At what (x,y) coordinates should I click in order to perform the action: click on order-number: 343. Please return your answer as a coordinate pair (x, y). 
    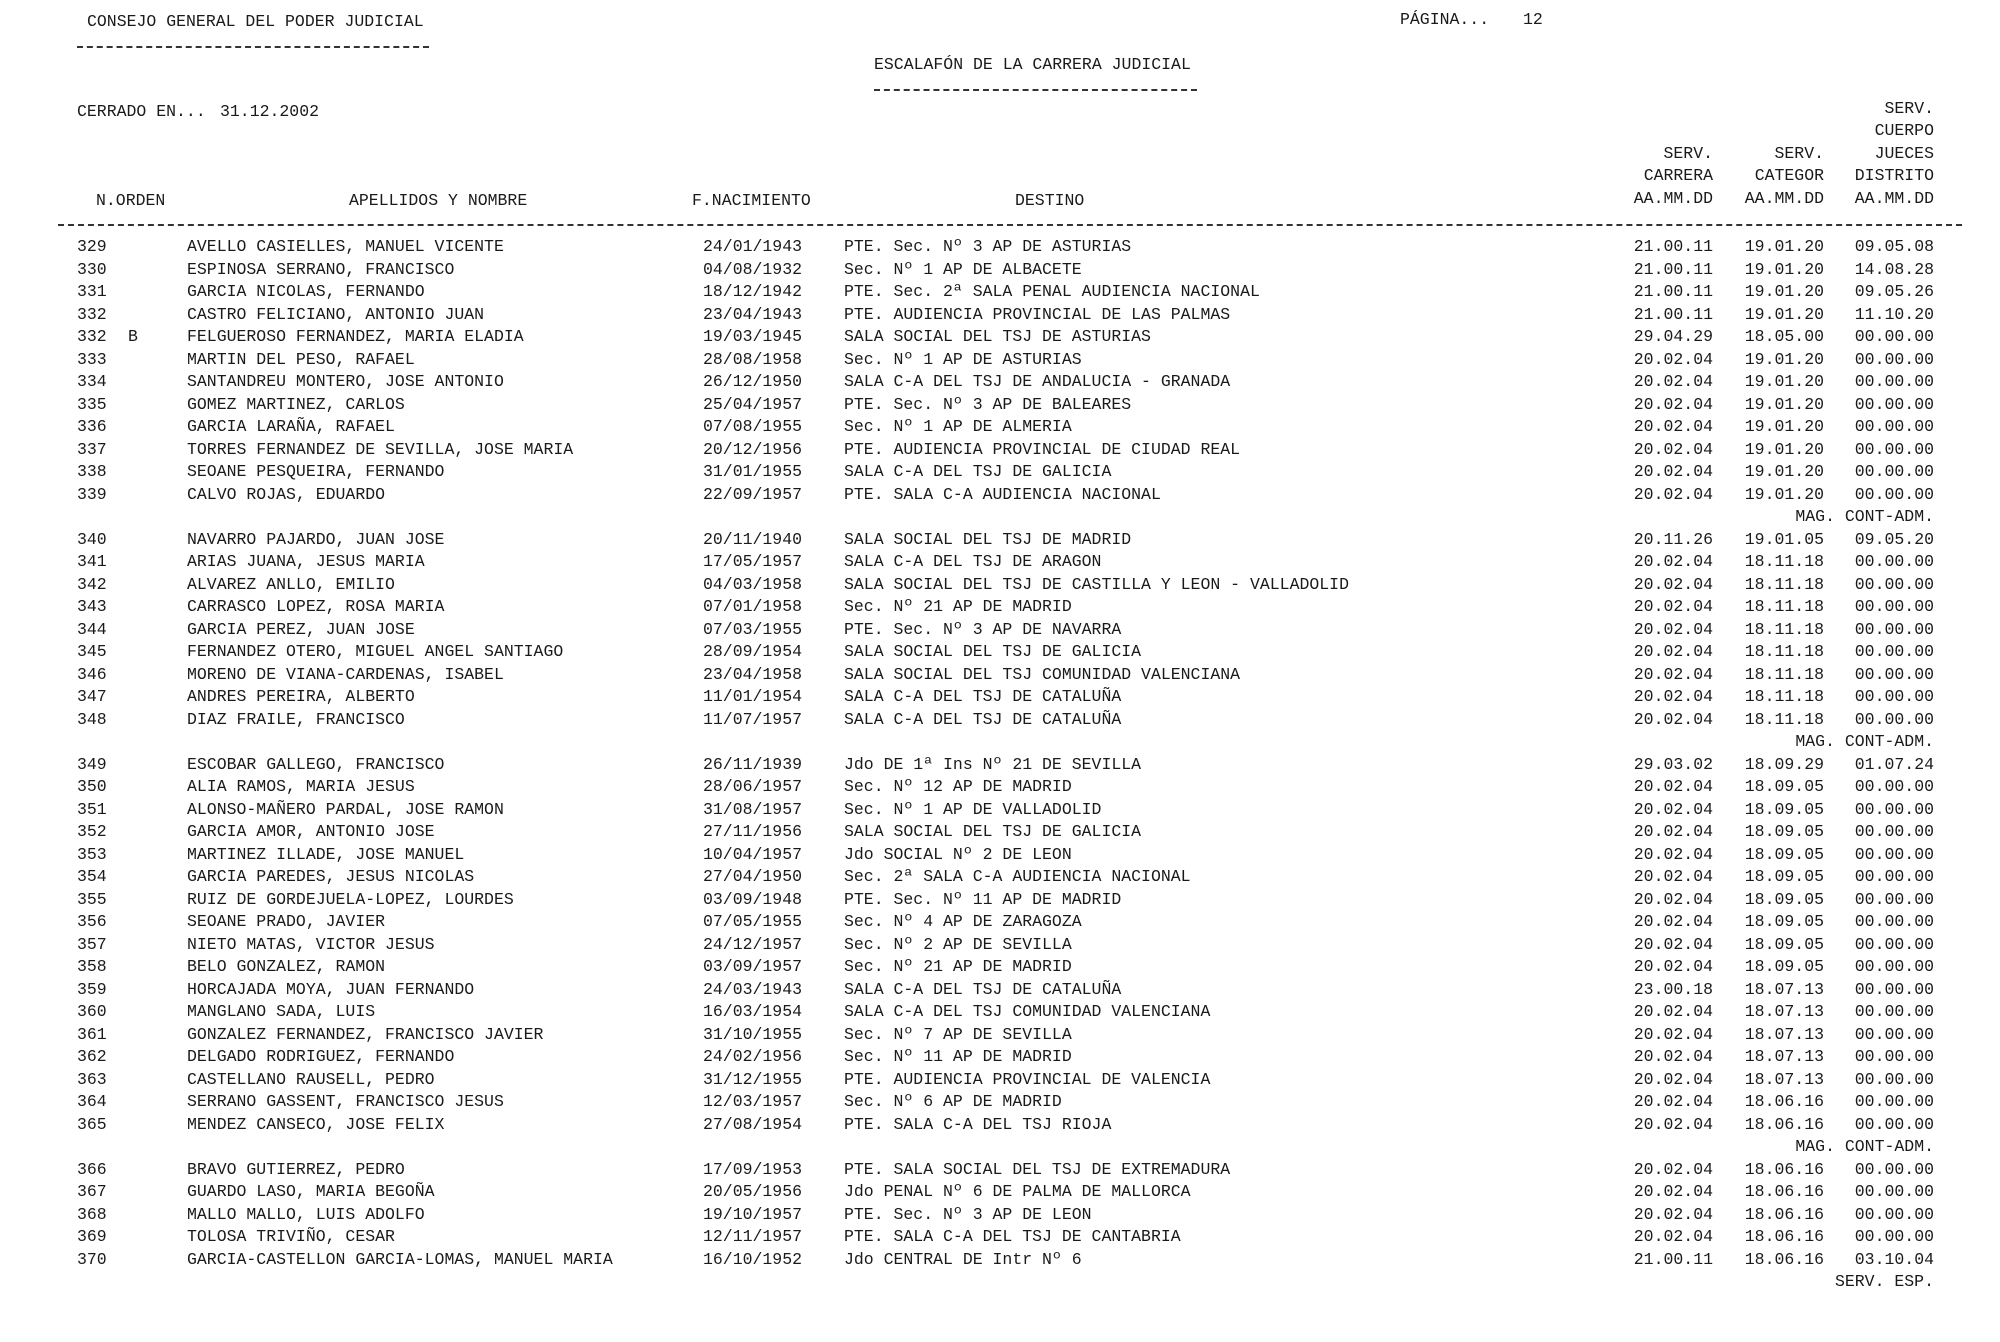
    Looking at the image, I should click on (92, 606).